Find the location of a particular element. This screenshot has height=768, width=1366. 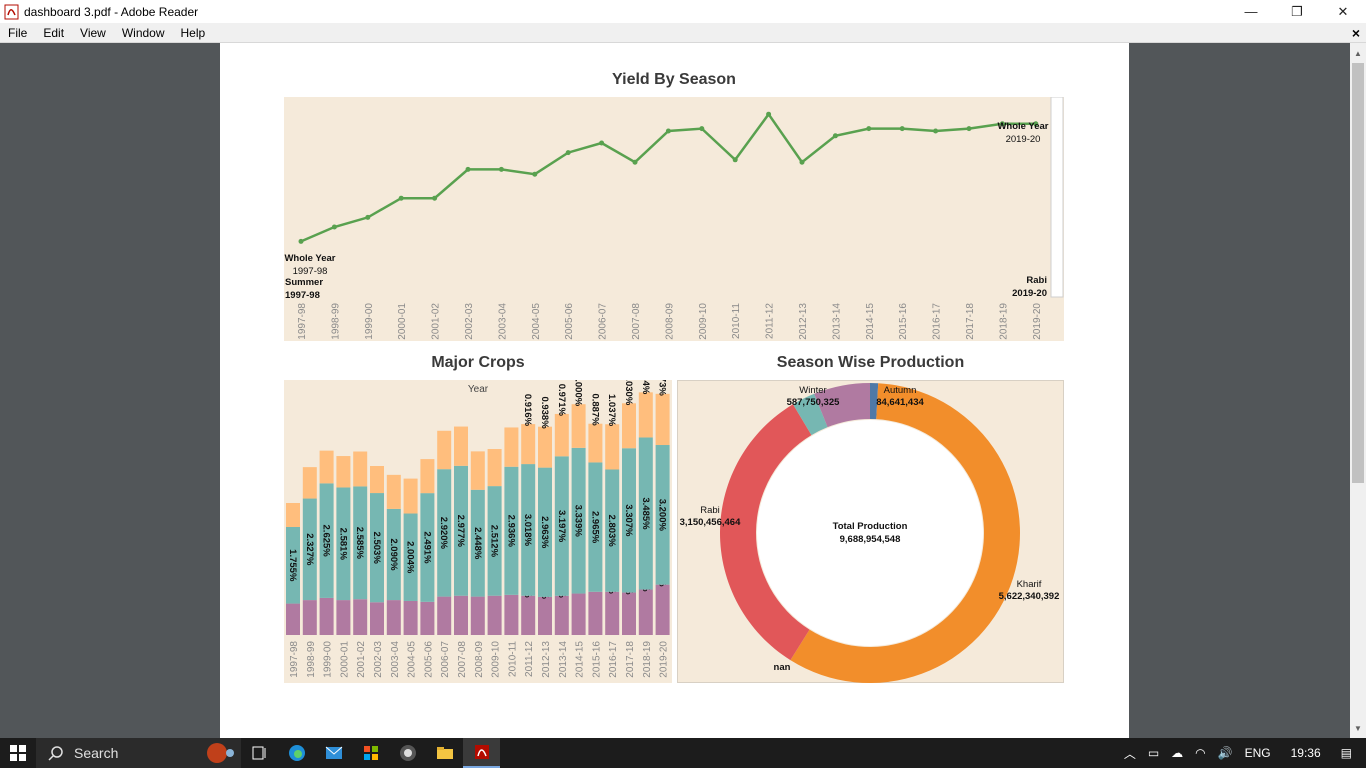

menu-window: Window is located at coordinates (143, 32).